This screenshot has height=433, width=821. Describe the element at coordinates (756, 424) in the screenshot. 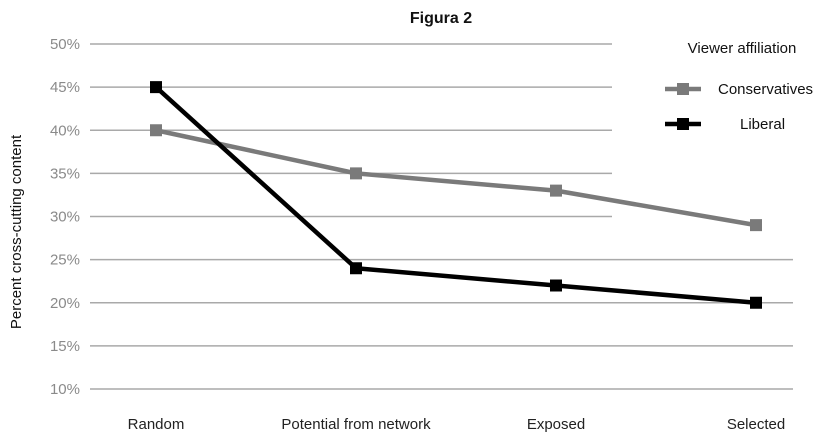

I see `x-tick-label: Selected` at that location.